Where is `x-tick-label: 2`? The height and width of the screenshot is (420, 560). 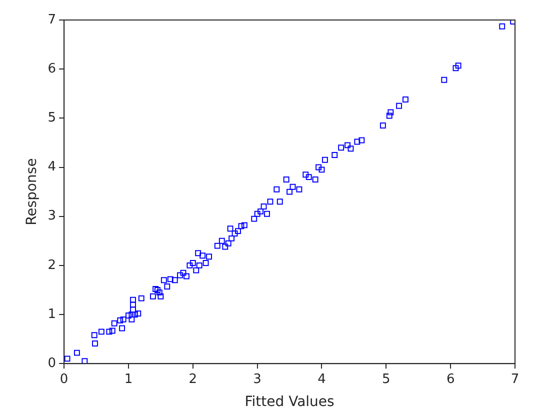 x-tick-label: 2 is located at coordinates (193, 379).